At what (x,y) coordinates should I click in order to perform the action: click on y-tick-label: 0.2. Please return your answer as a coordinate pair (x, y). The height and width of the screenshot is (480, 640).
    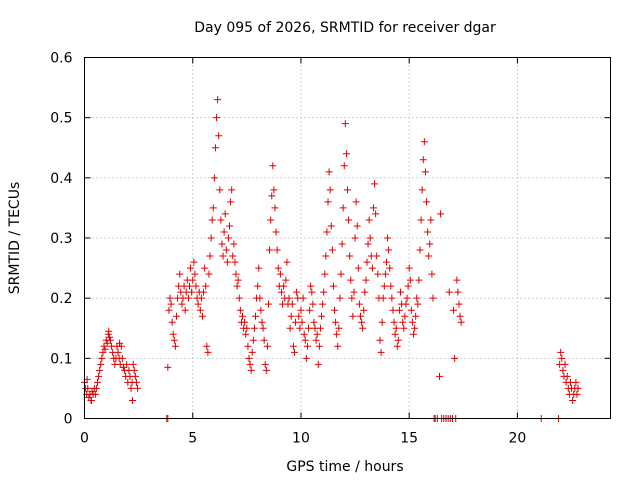
    Looking at the image, I should click on (61, 299).